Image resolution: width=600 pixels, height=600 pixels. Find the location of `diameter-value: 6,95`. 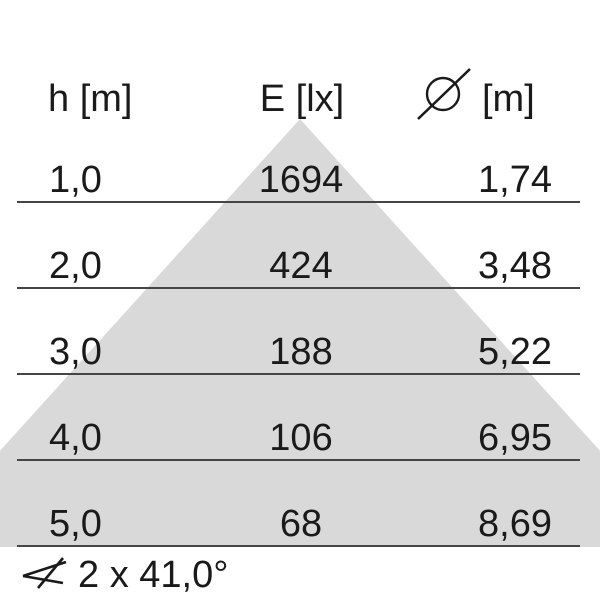

diameter-value: 6,95 is located at coordinates (515, 438).